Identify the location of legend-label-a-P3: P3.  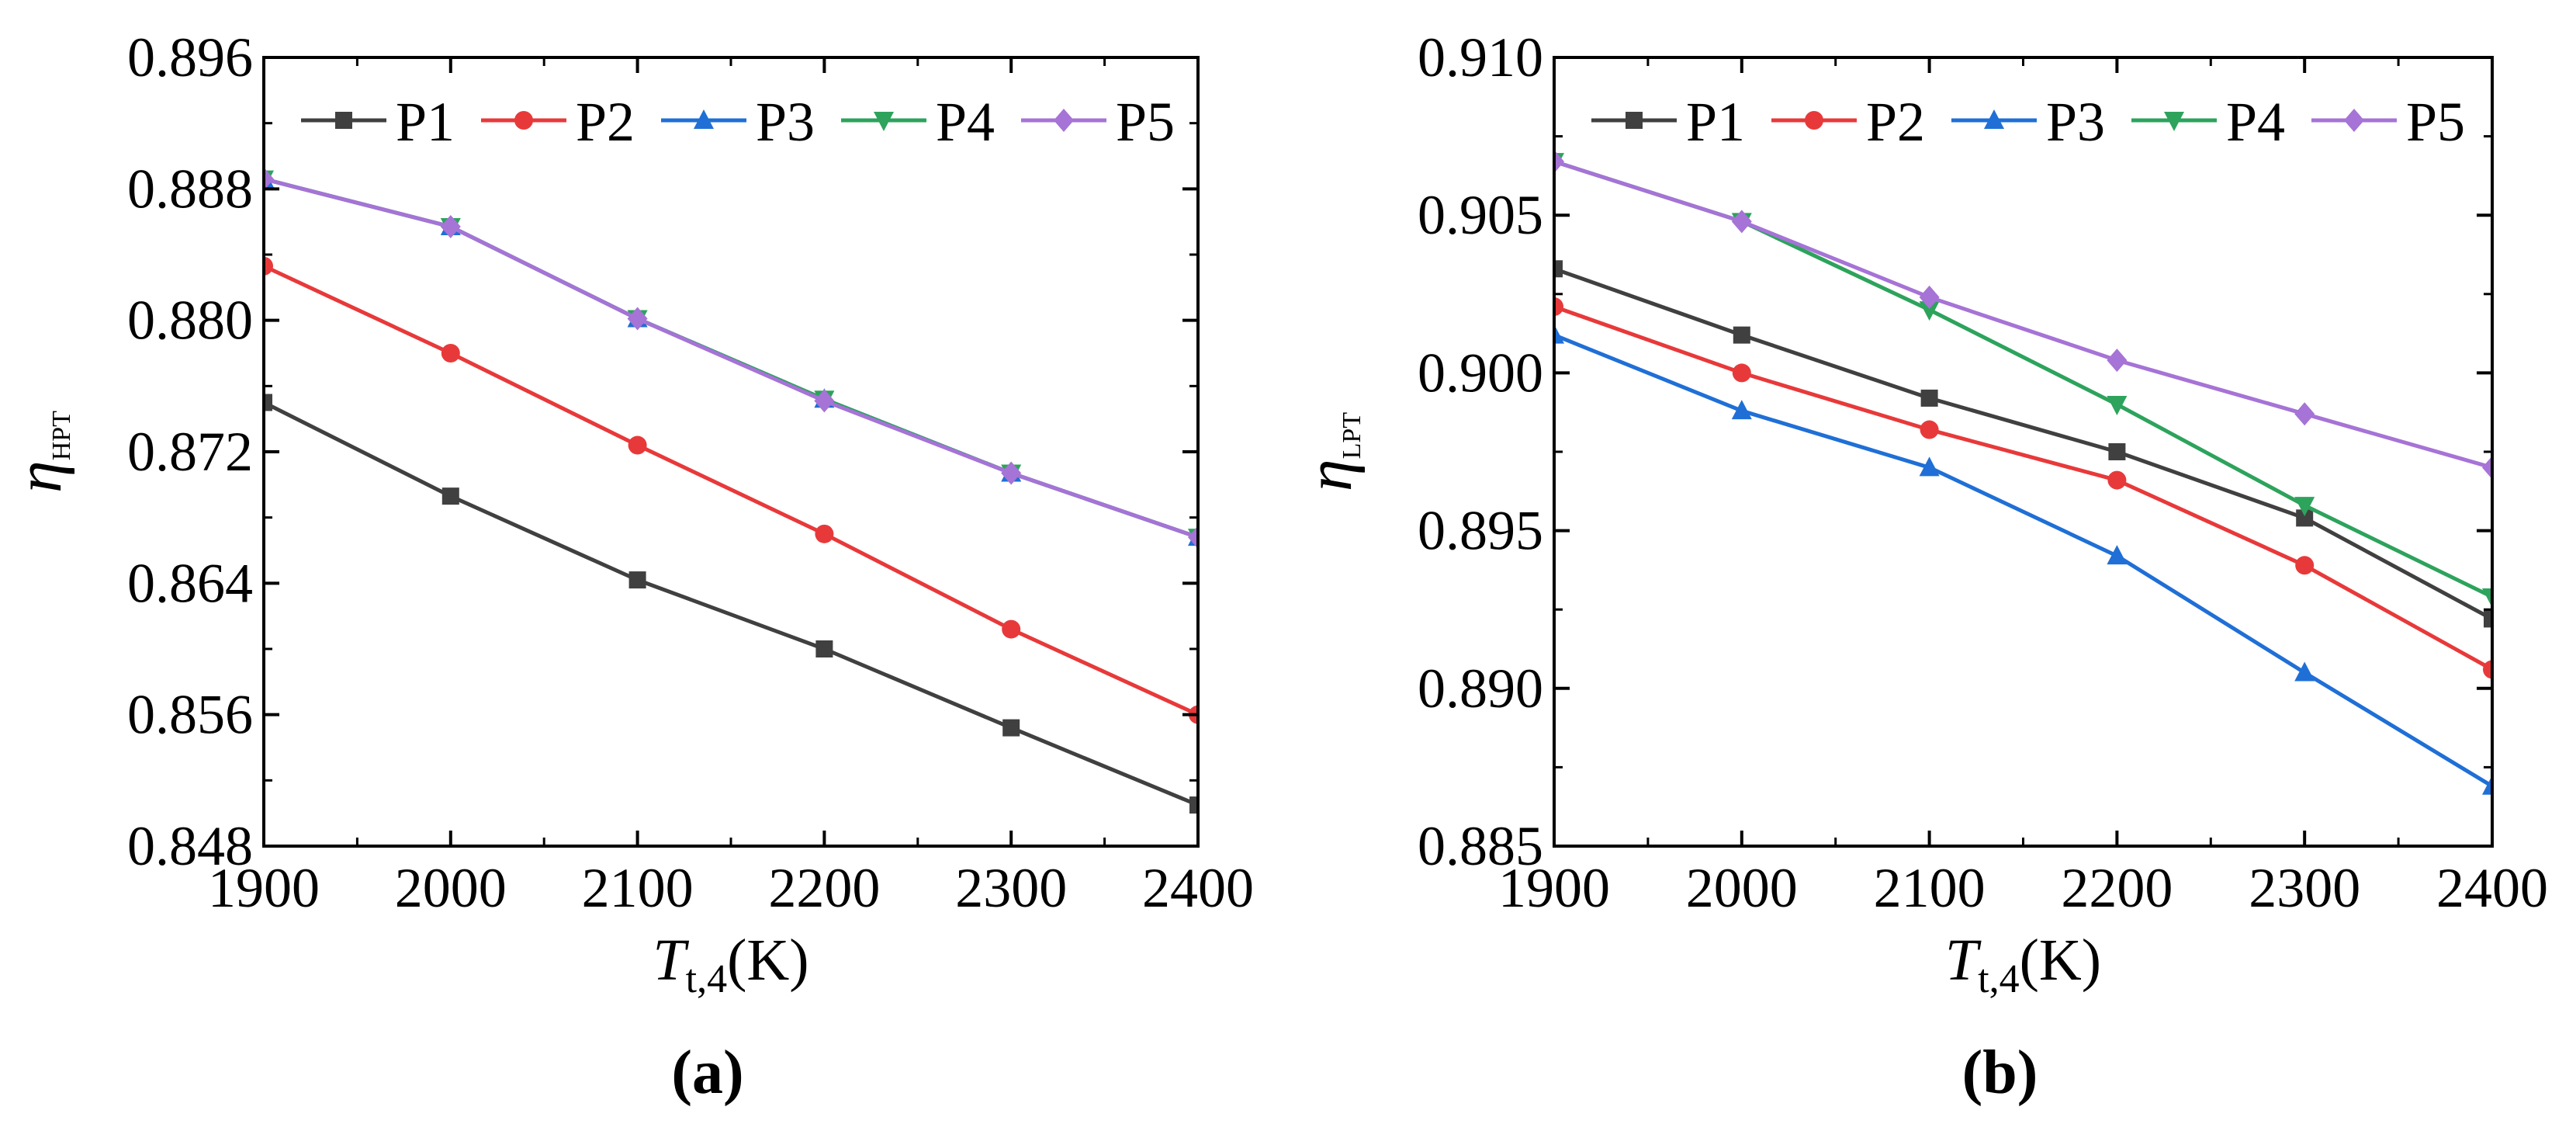
(785, 122).